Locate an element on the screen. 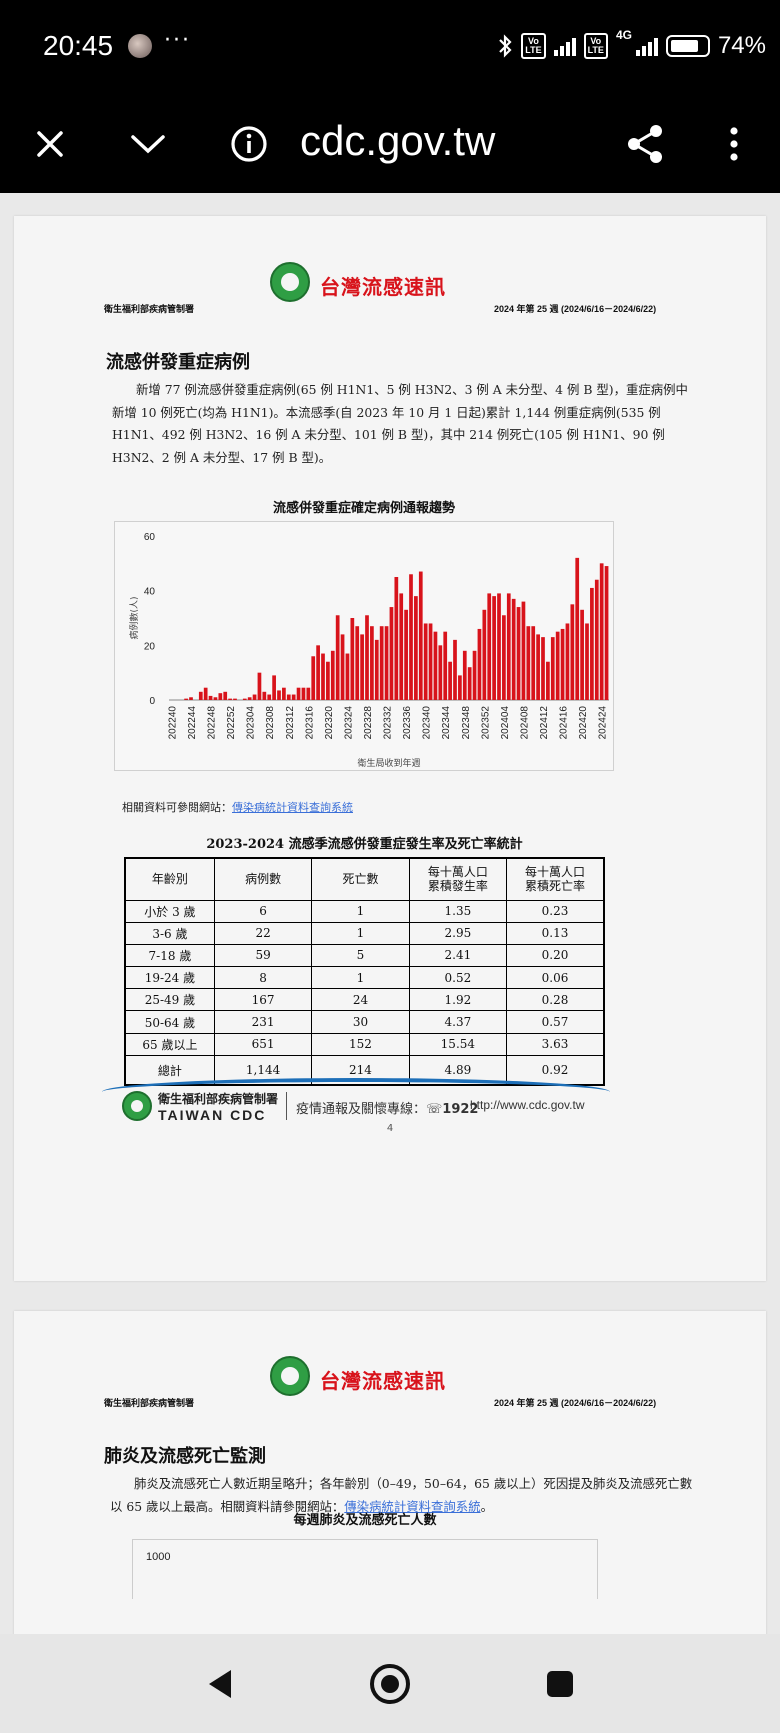 Image resolution: width=780 pixels, height=1733 pixels. x-tick-label: 202424 is located at coordinates (603, 723).